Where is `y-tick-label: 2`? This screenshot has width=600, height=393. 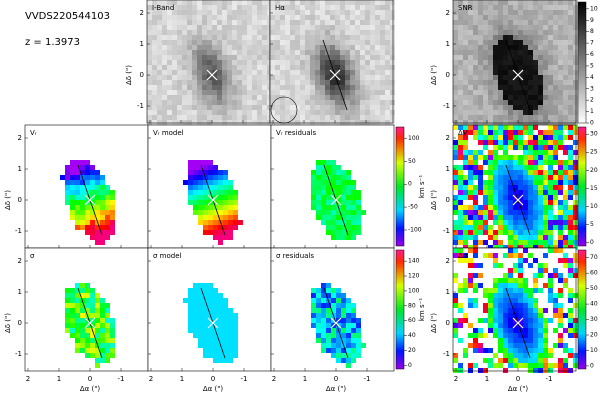
y-tick-label: 2 is located at coordinates (448, 138).